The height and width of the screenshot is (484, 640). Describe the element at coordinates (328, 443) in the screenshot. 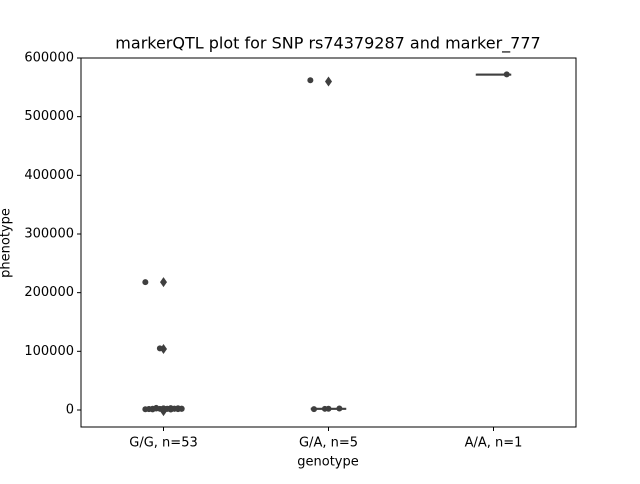

I see `x-tick-label: G/A, n=5` at that location.